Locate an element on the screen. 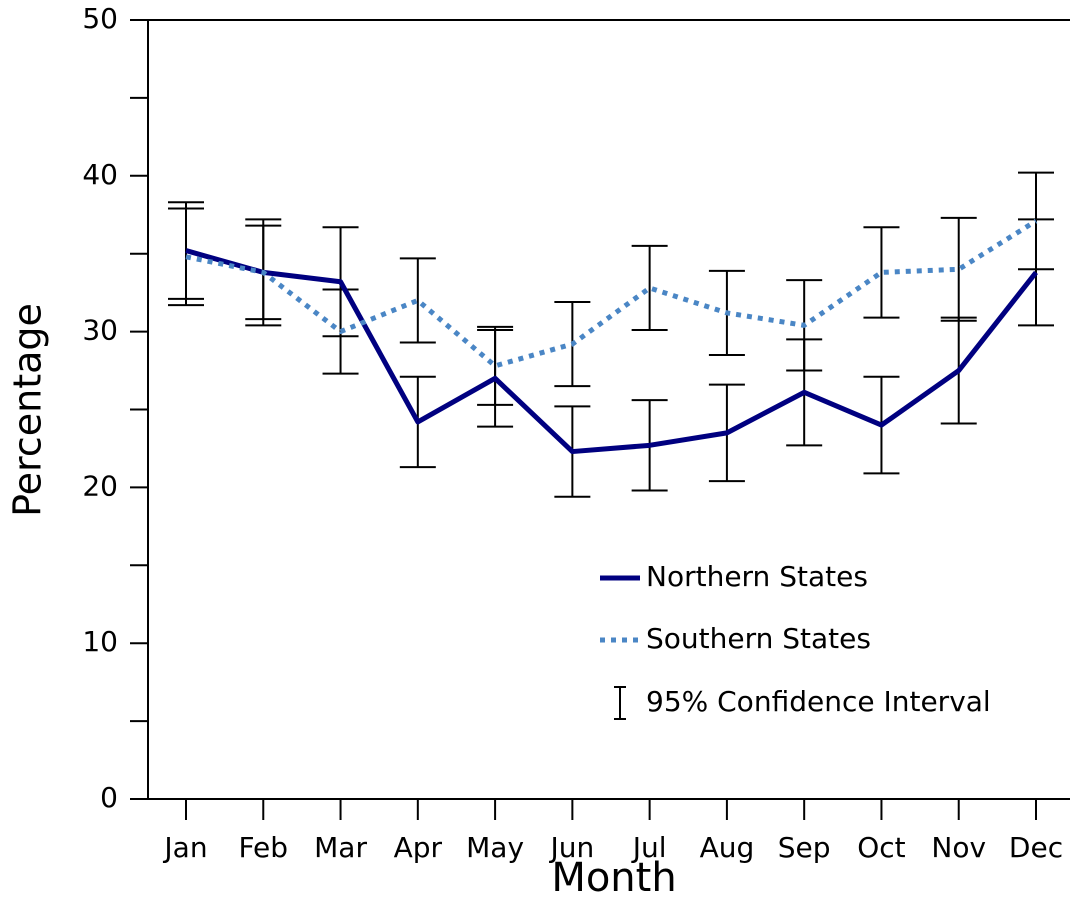 Image resolution: width=1070 pixels, height=924 pixels. y-tick-label: 30 is located at coordinates (100, 330).